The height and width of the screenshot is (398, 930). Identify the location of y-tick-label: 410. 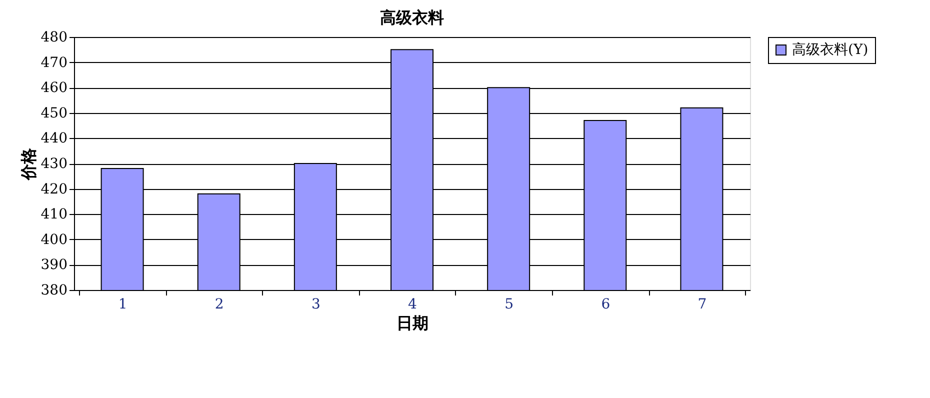
(54, 214).